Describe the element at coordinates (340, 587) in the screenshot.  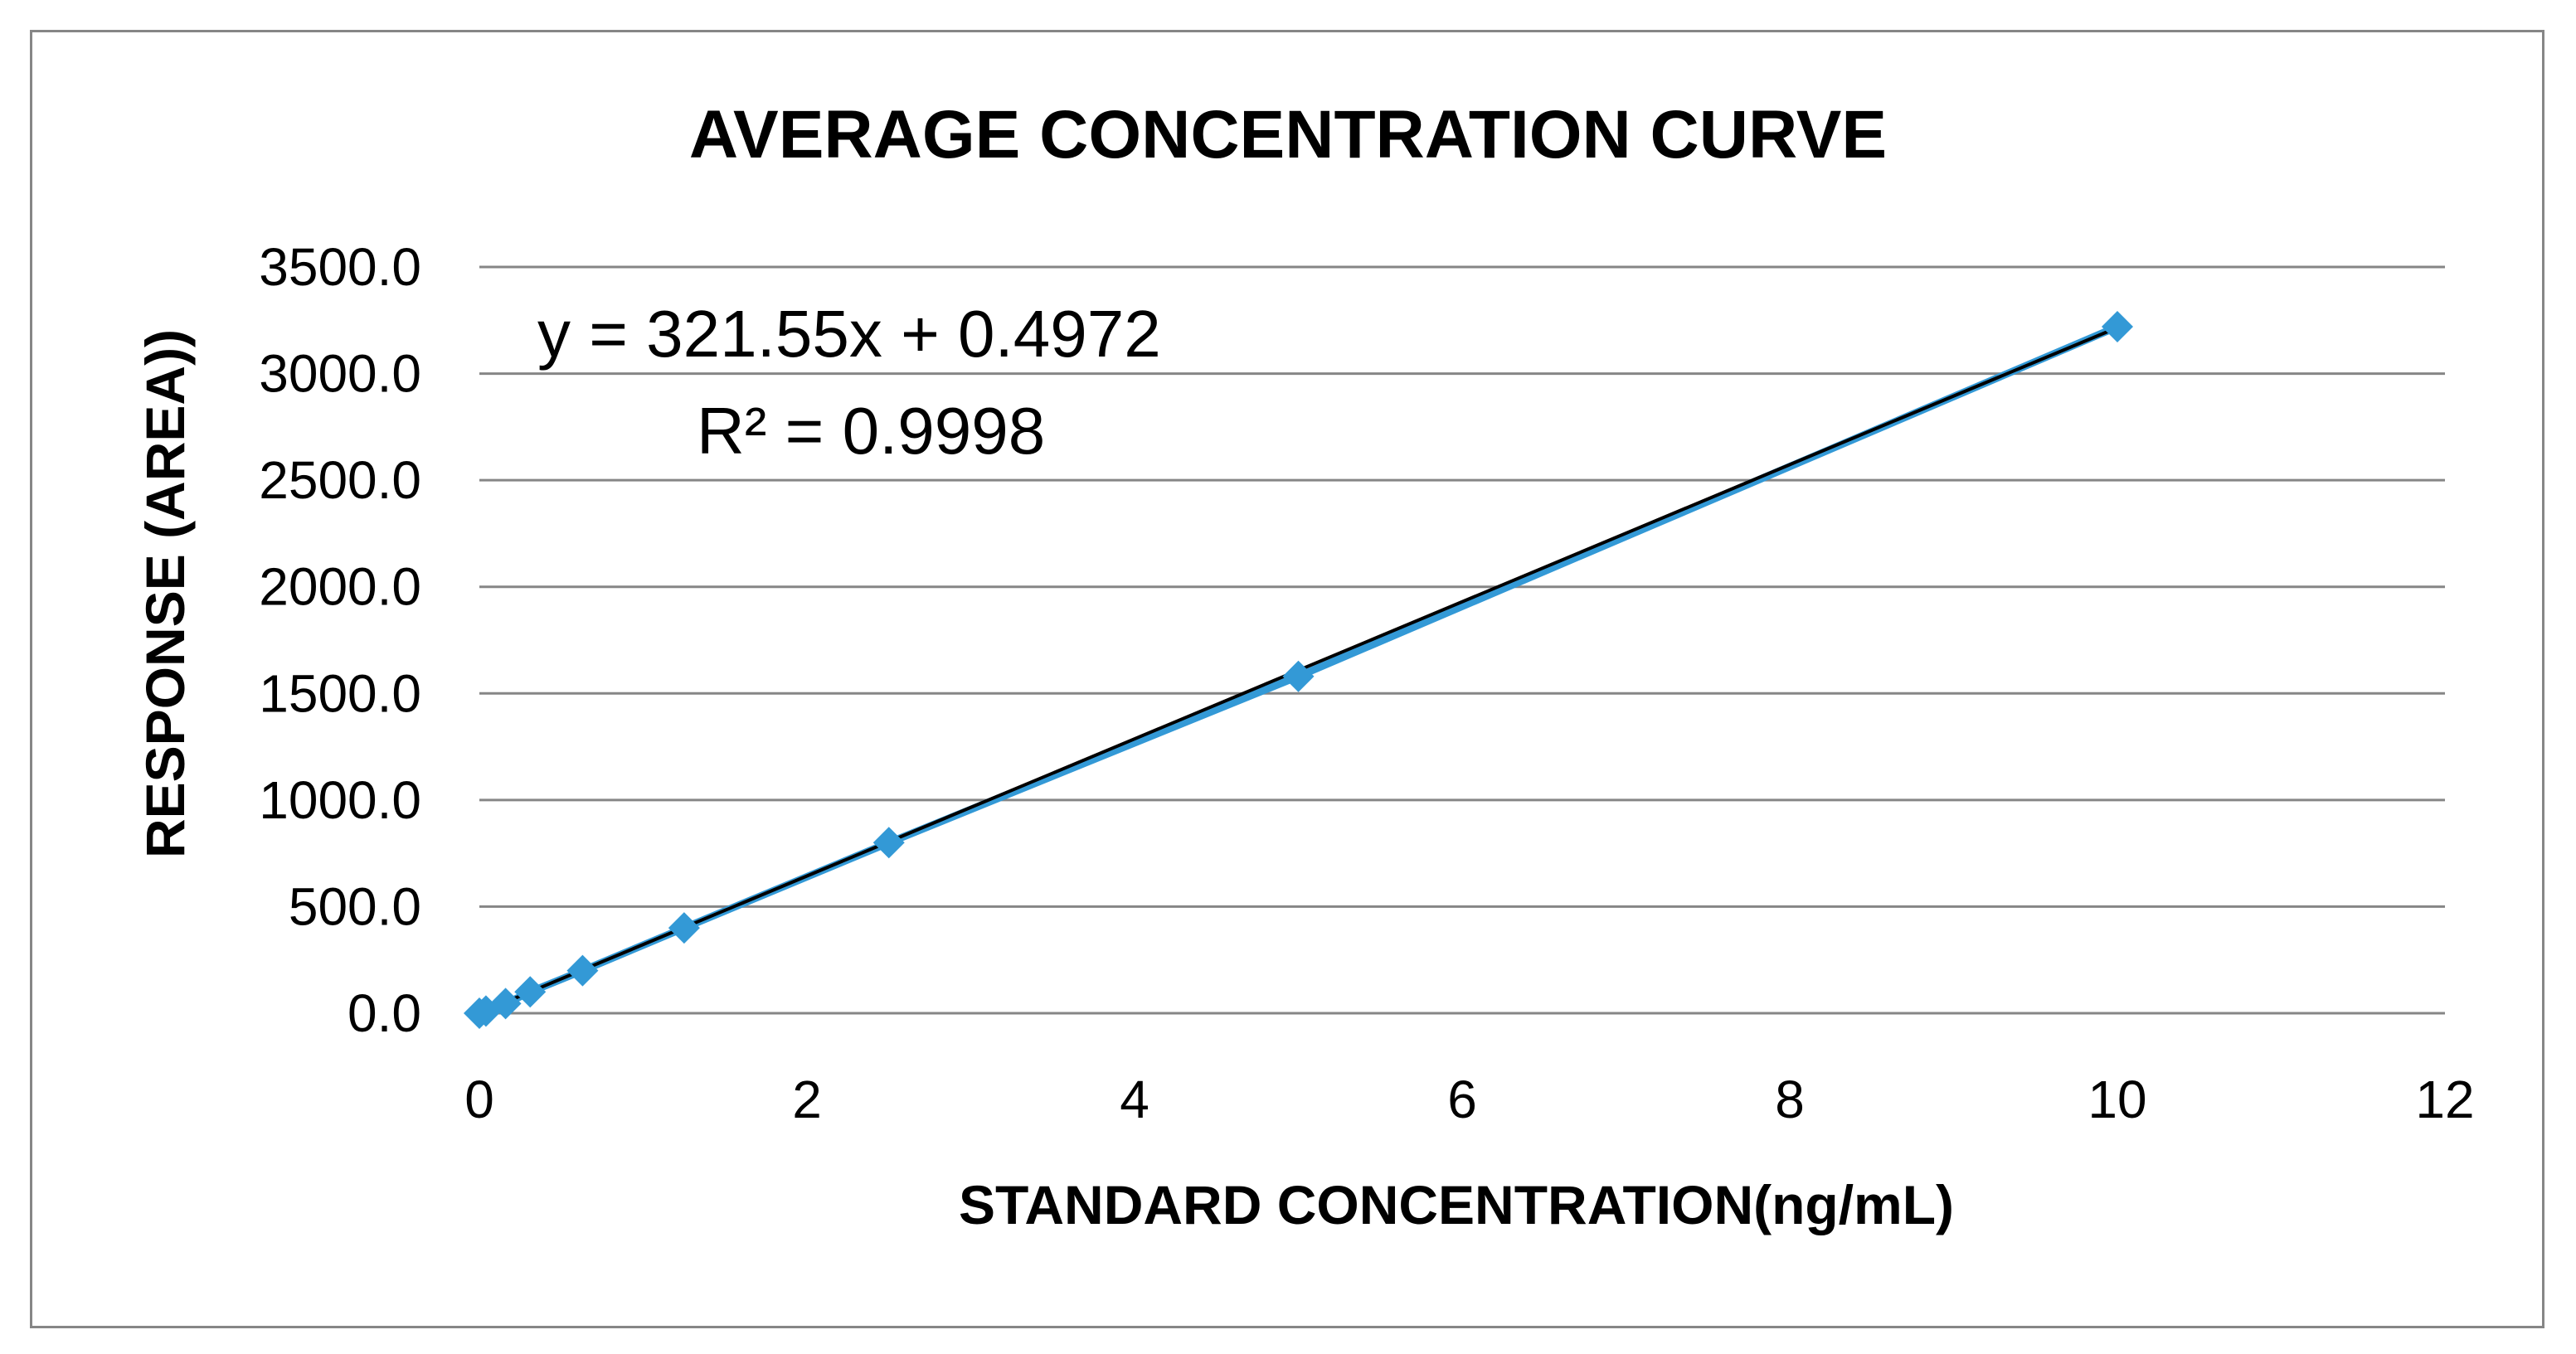
I see `y-tick-label: 2000.0` at that location.